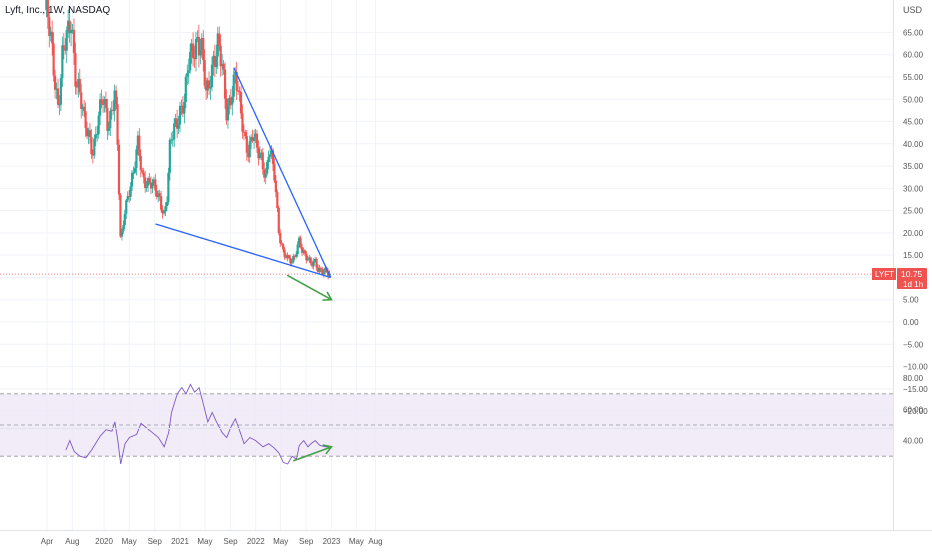 This screenshot has width=932, height=555. Describe the element at coordinates (104, 541) in the screenshot. I see `time-tick-label: 2020` at that location.